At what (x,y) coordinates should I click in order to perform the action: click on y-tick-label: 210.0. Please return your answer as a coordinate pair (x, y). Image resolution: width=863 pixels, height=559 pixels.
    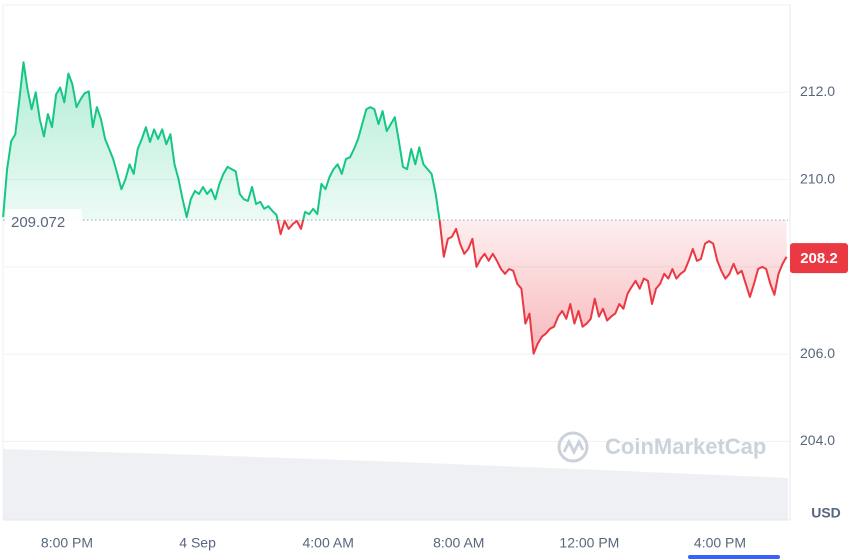
    Looking at the image, I should click on (817, 178).